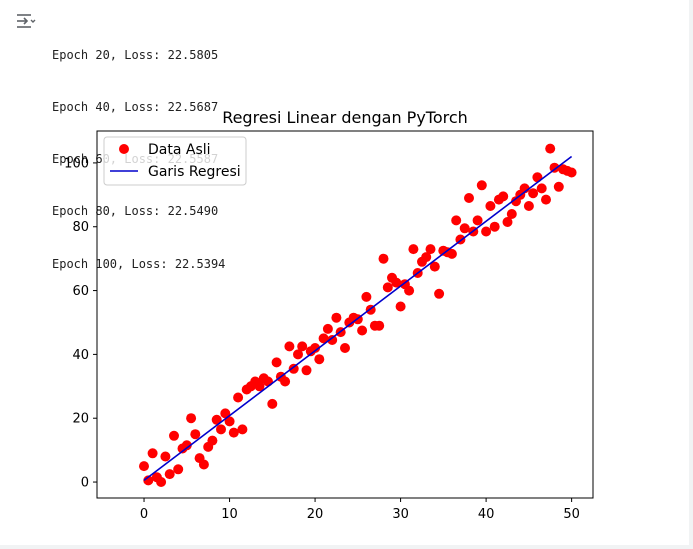 Image resolution: width=693 pixels, height=549 pixels. I want to click on x-tick-label: 50, so click(571, 514).